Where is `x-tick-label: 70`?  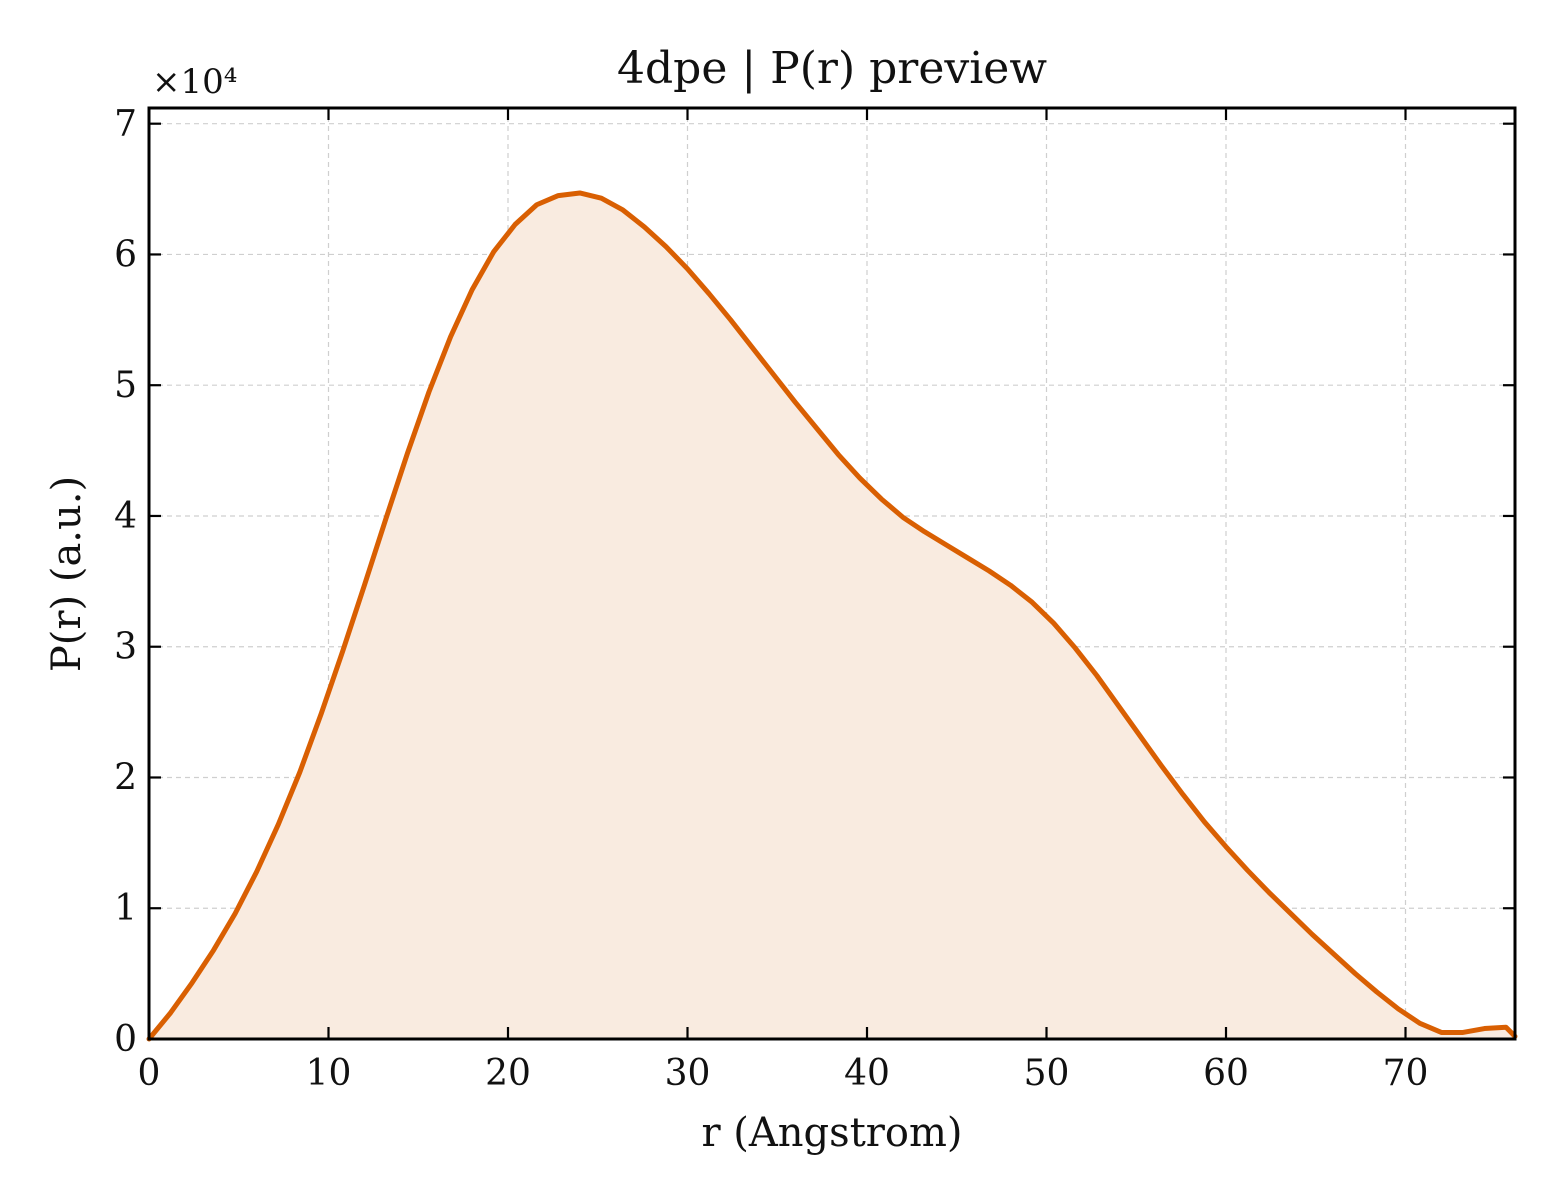 x-tick-label: 70 is located at coordinates (1406, 1073).